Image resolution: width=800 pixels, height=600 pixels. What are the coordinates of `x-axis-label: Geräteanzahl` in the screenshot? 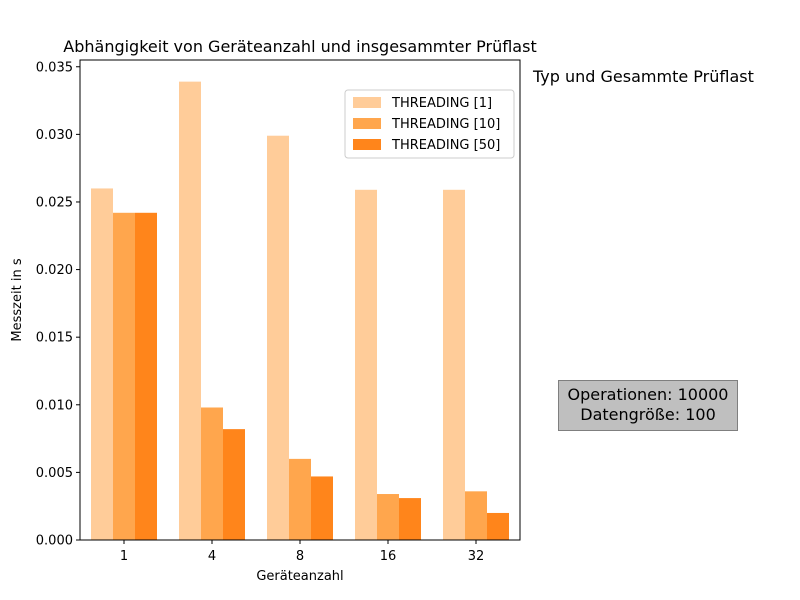 It's located at (299, 576).